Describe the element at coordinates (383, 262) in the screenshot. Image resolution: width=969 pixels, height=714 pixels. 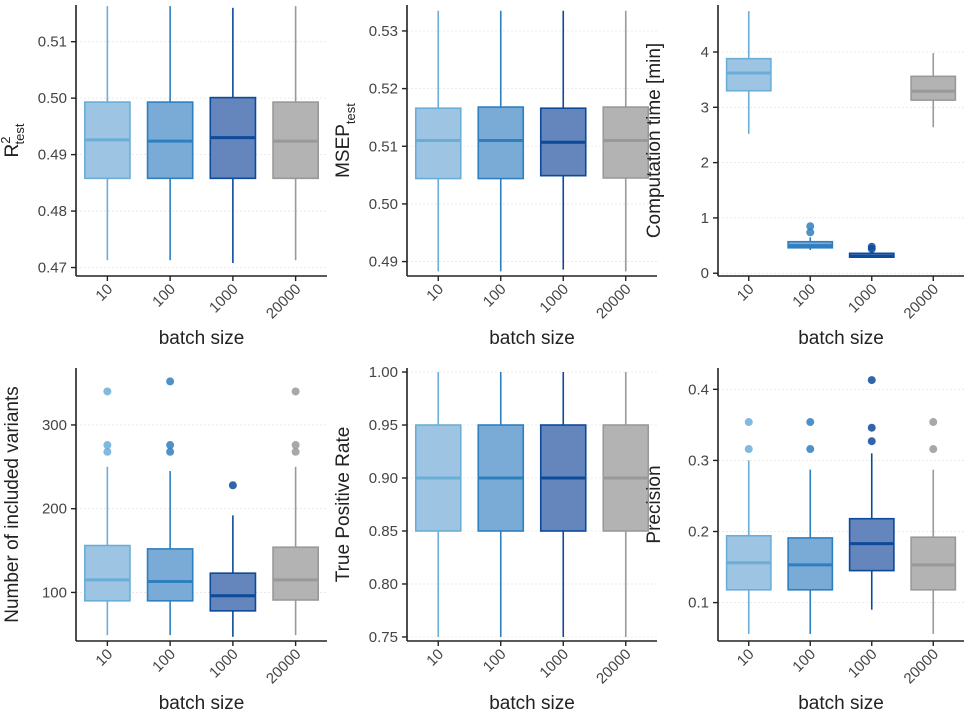
I see `y-tick-label: 0.49` at that location.